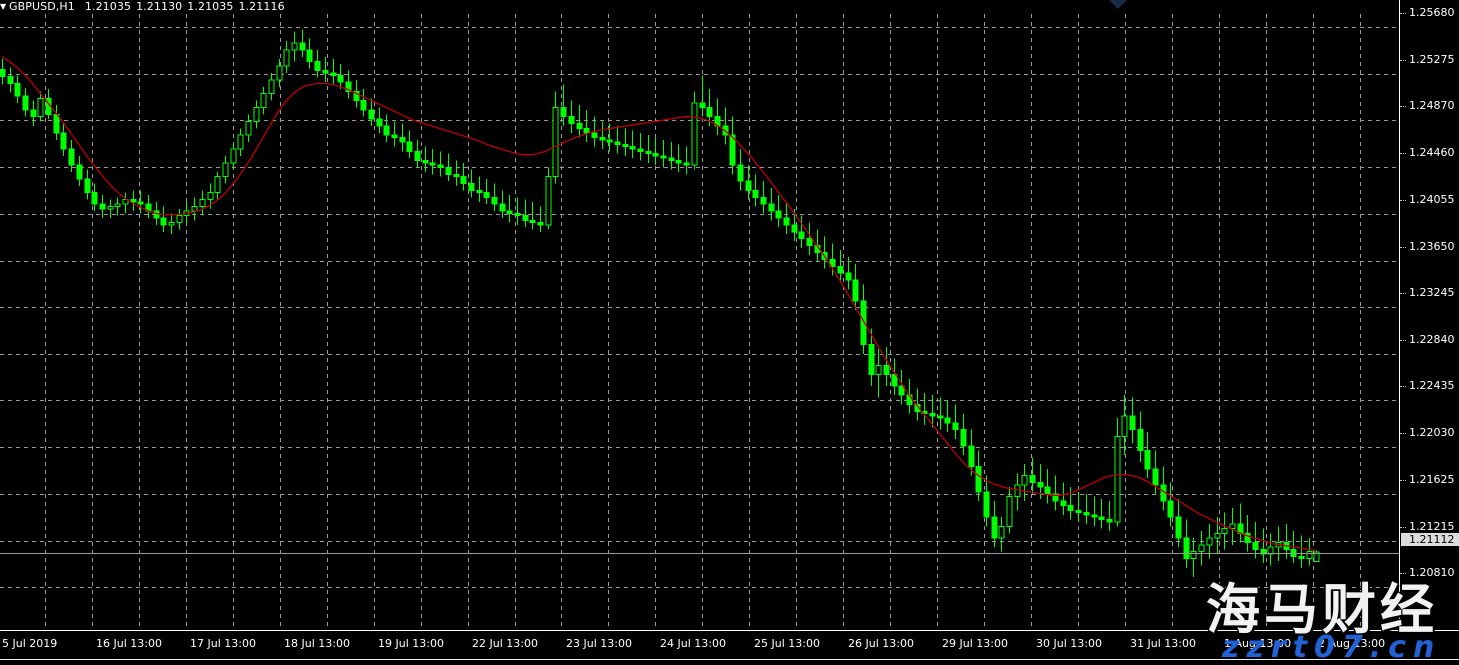  I want to click on symbol-period-label: GBPUSD,H1, so click(42, 6).